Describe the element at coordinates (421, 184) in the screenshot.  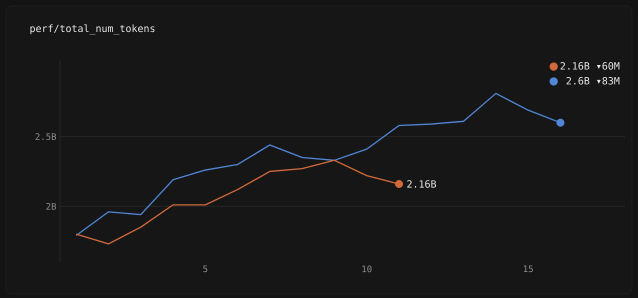
I see `annotation: 2.16B` at that location.